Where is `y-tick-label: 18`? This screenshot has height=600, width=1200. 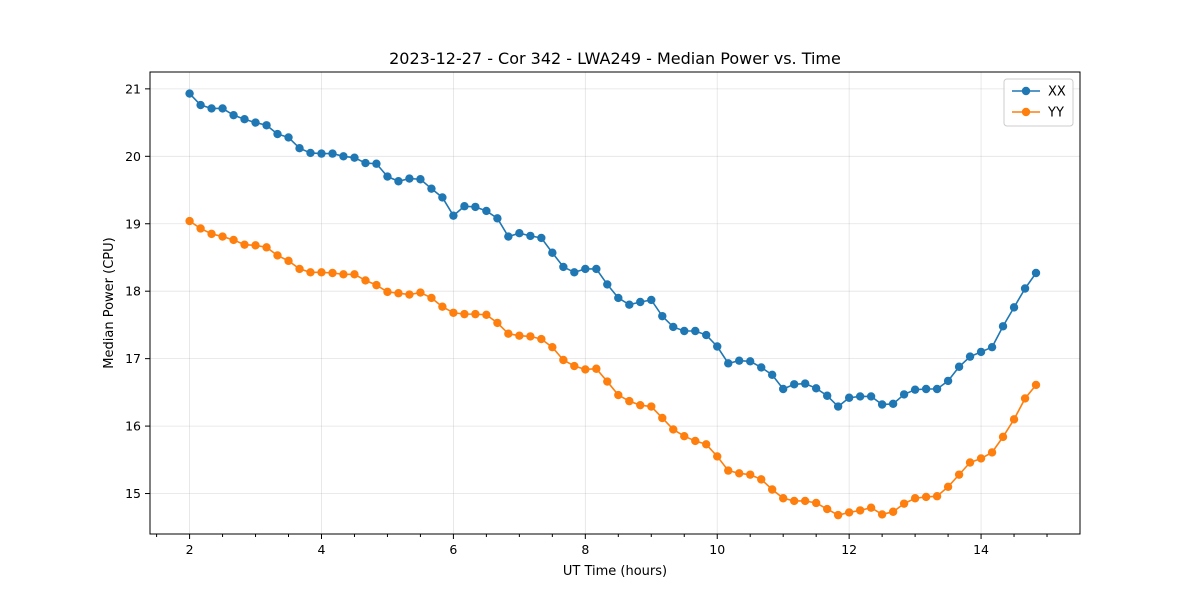 y-tick-label: 18 is located at coordinates (133, 291).